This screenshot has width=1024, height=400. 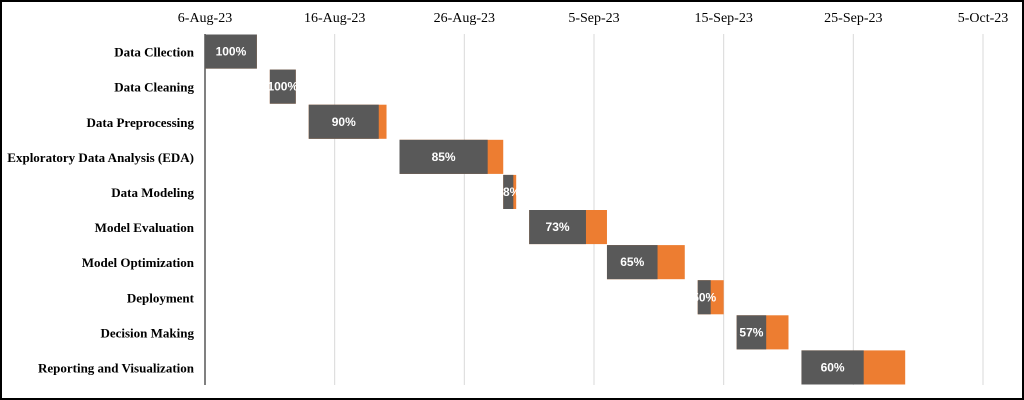 I want to click on value-label: 85%, so click(x=444, y=157).